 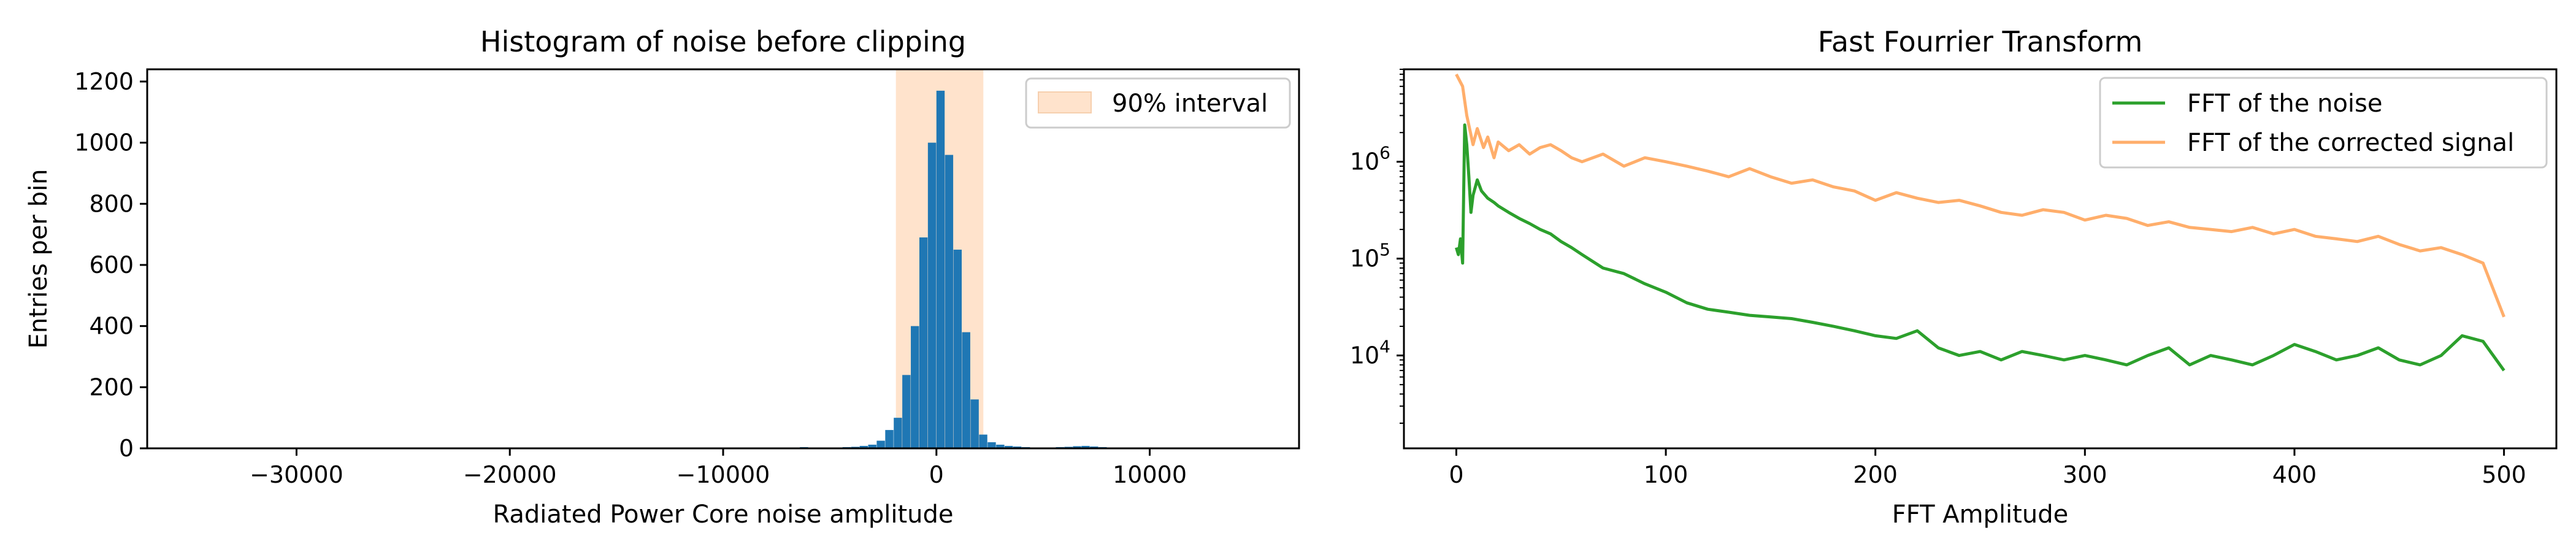 What do you see at coordinates (2284, 104) in the screenshot?
I see `legend-series-label: FFT of the noise` at bounding box center [2284, 104].